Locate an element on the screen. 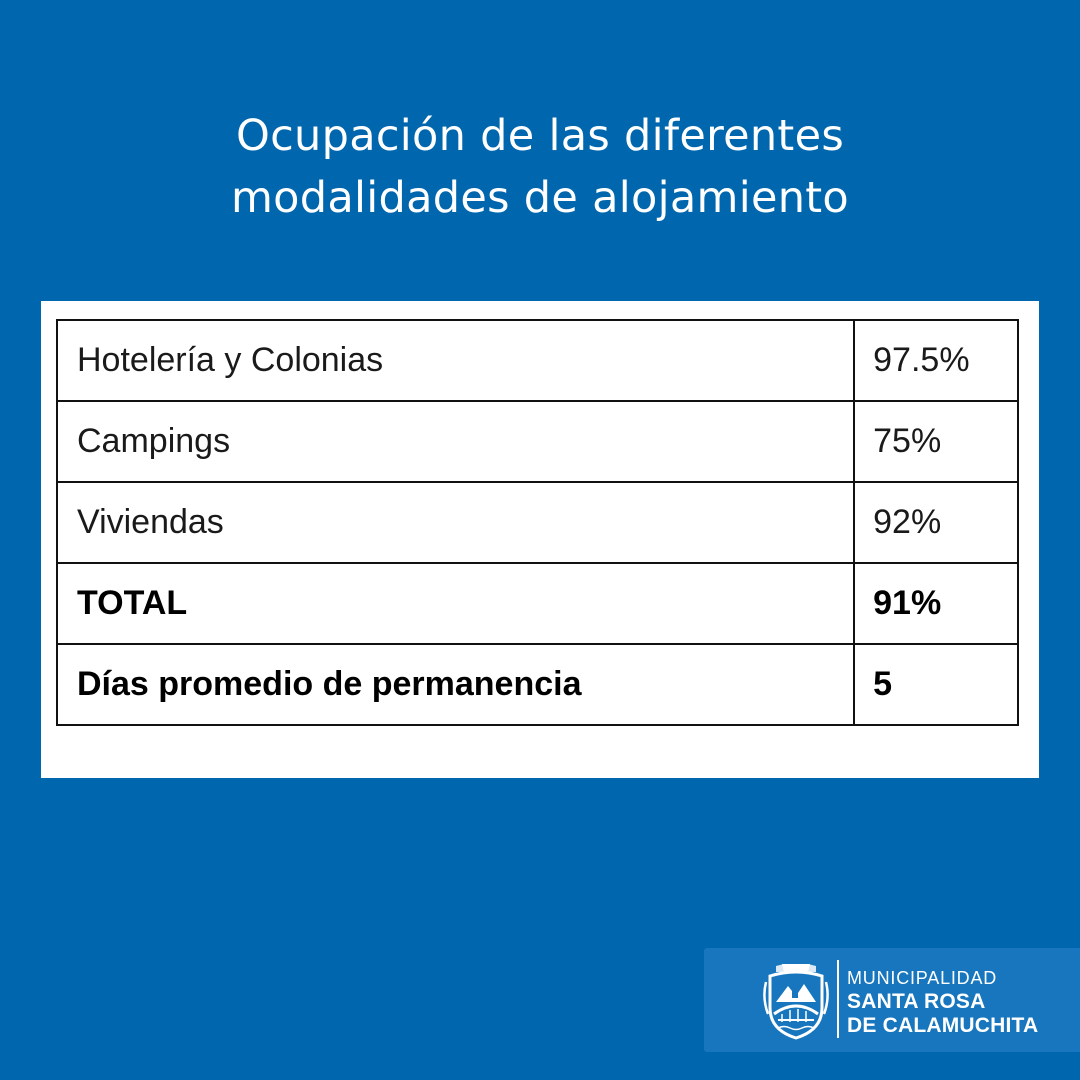 Image resolution: width=1080 pixels, height=1080 pixels. table-row-total: TOTAL 91% is located at coordinates (537, 603).